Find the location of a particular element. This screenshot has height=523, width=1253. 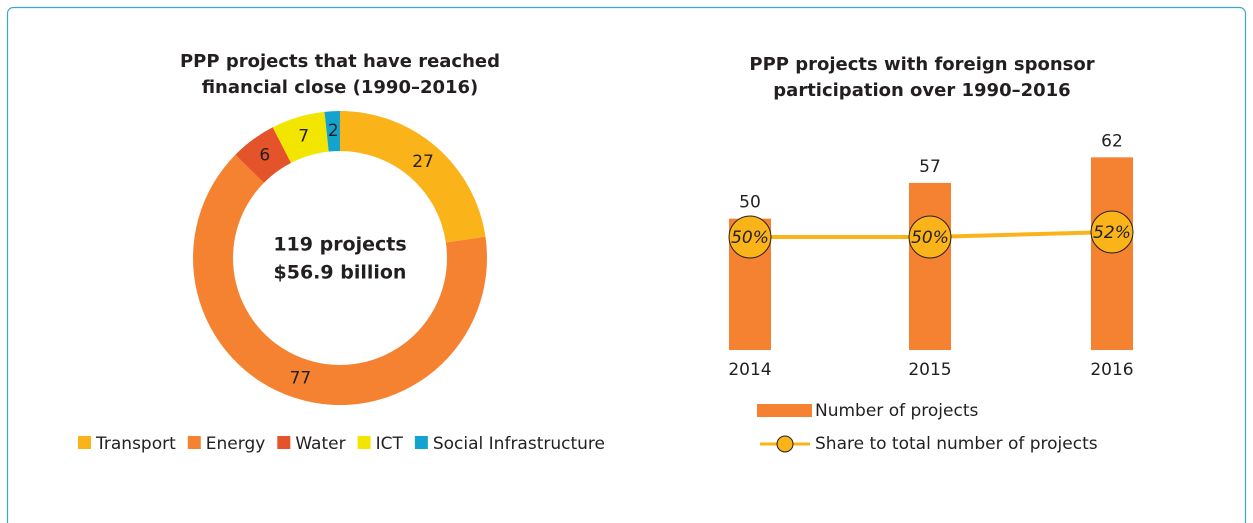

data-label: 50 is located at coordinates (750, 203).